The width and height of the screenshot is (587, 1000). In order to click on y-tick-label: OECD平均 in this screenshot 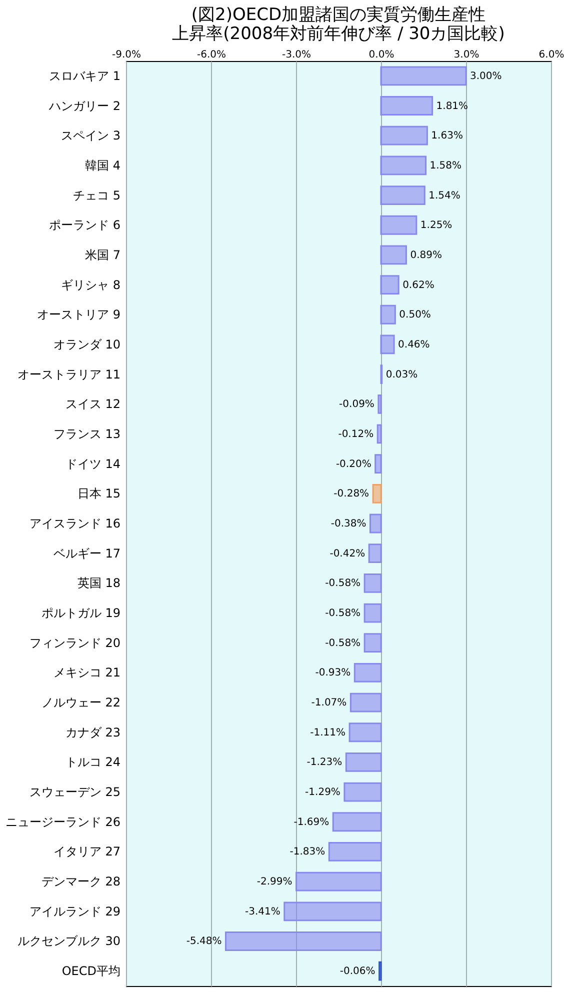, I will do `click(91, 971)`.